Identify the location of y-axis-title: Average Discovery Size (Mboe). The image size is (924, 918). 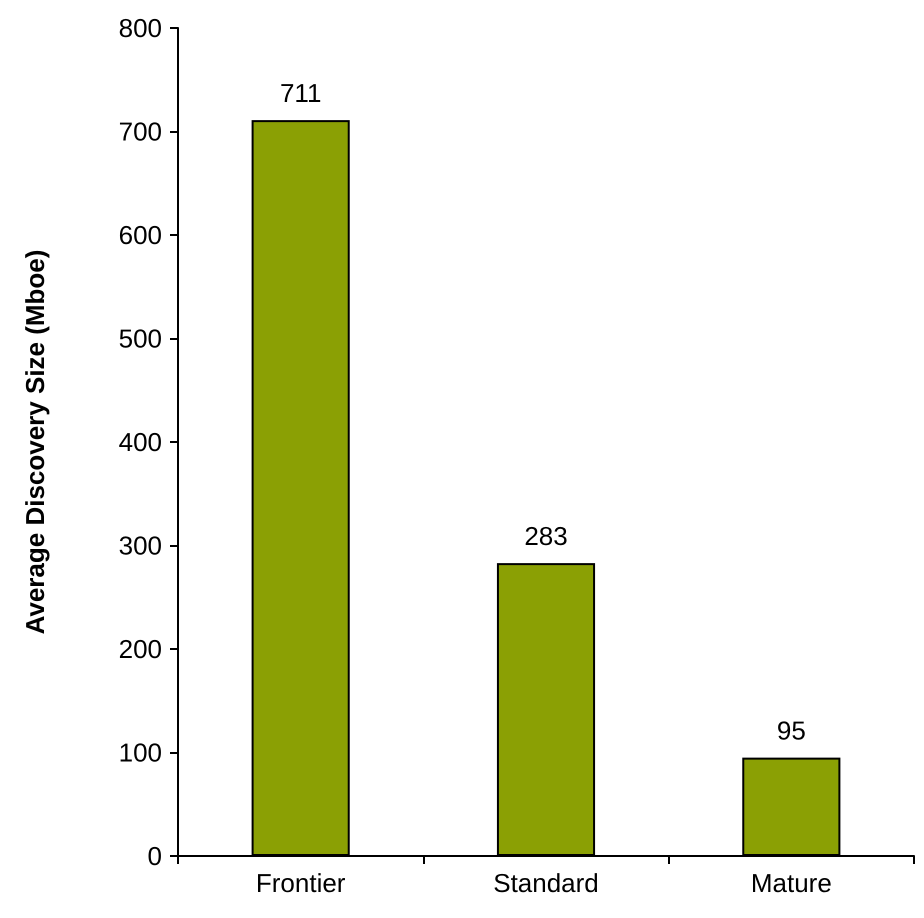
(35, 442).